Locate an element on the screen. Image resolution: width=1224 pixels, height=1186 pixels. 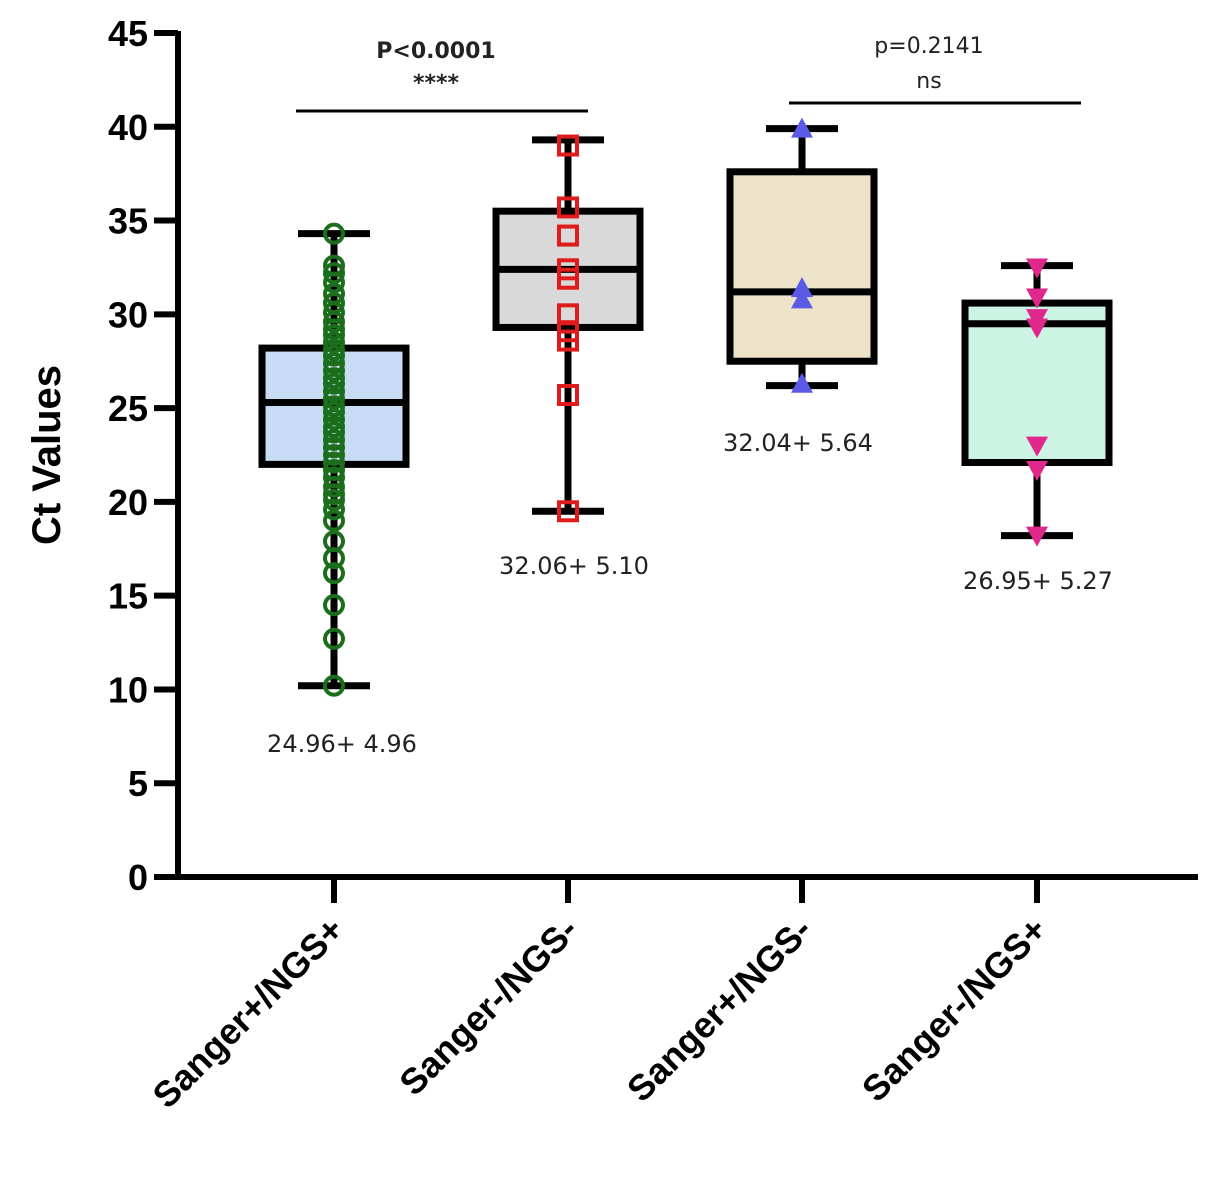
x-category-label: Sanger+/NGS- is located at coordinates (719, 1009).